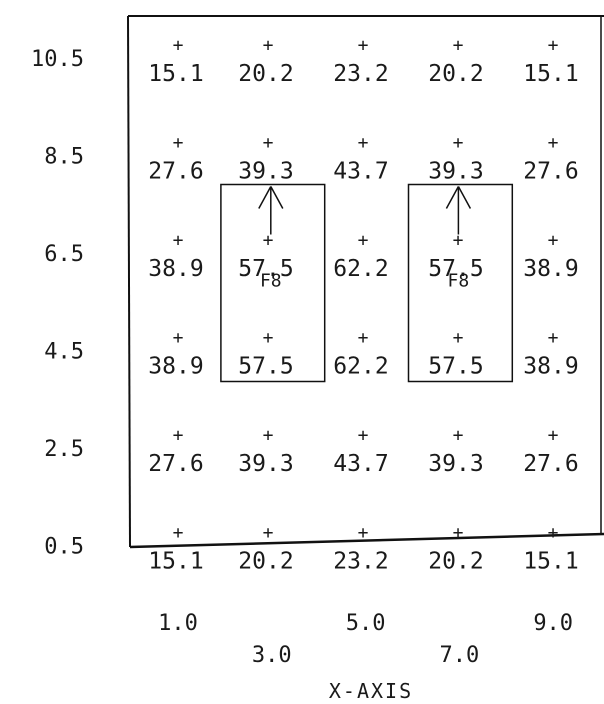 This screenshot has height=704, width=604. I want to click on y-tick-label: 10.5, so click(57, 59).